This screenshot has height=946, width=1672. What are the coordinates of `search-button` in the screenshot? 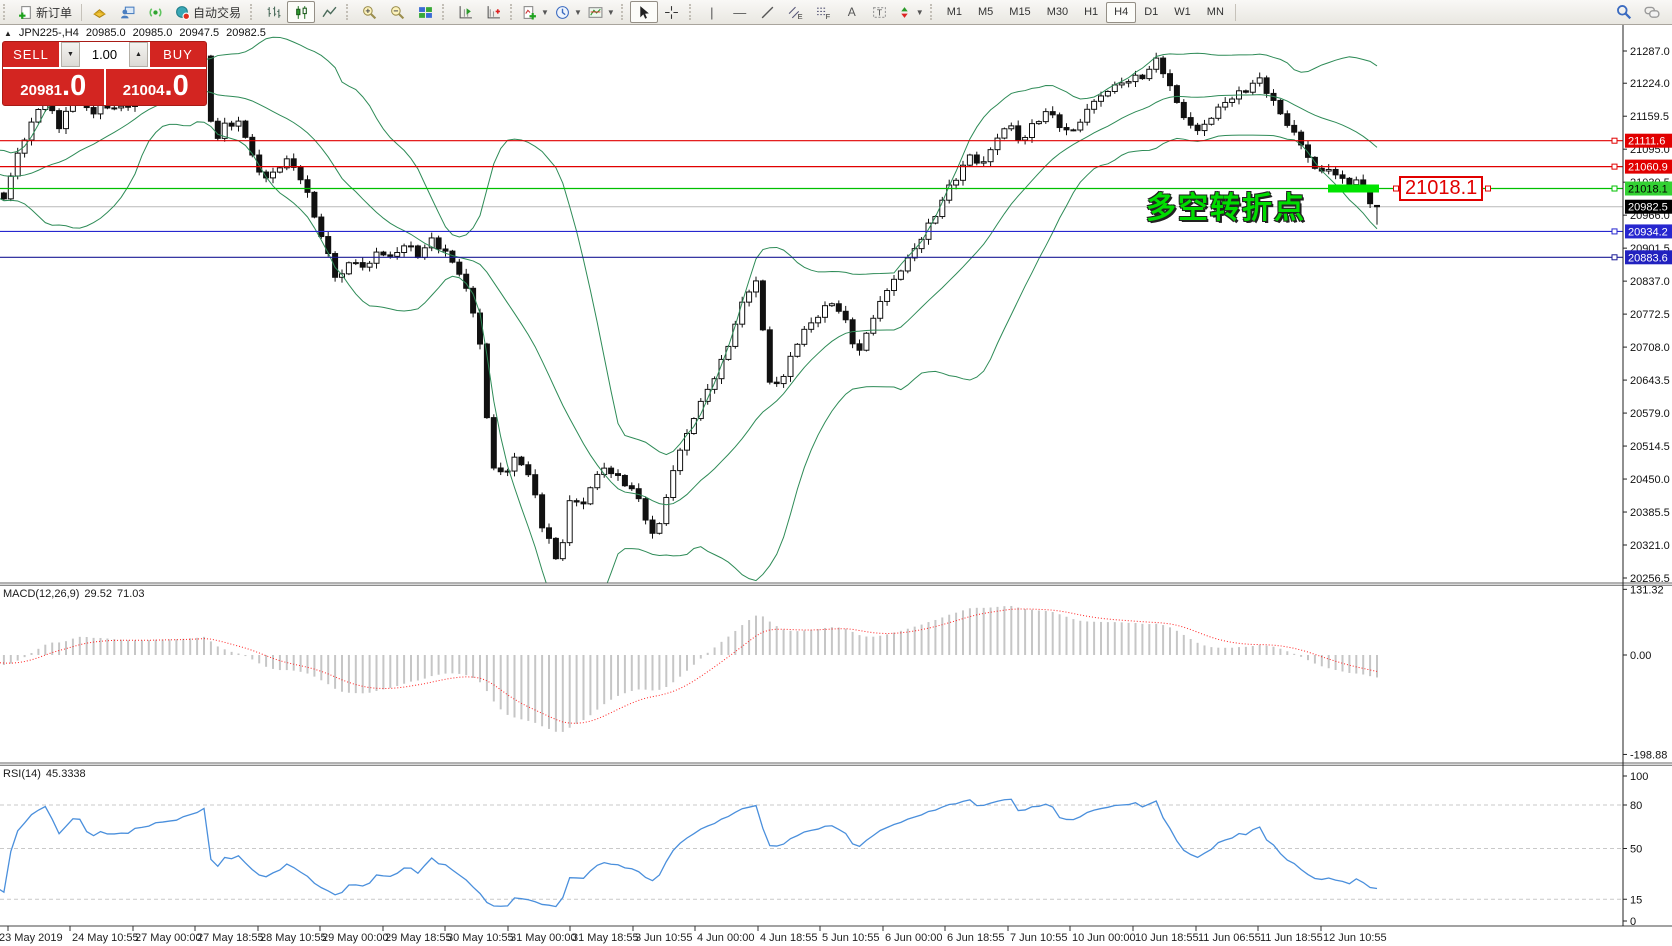 It's located at (1624, 12).